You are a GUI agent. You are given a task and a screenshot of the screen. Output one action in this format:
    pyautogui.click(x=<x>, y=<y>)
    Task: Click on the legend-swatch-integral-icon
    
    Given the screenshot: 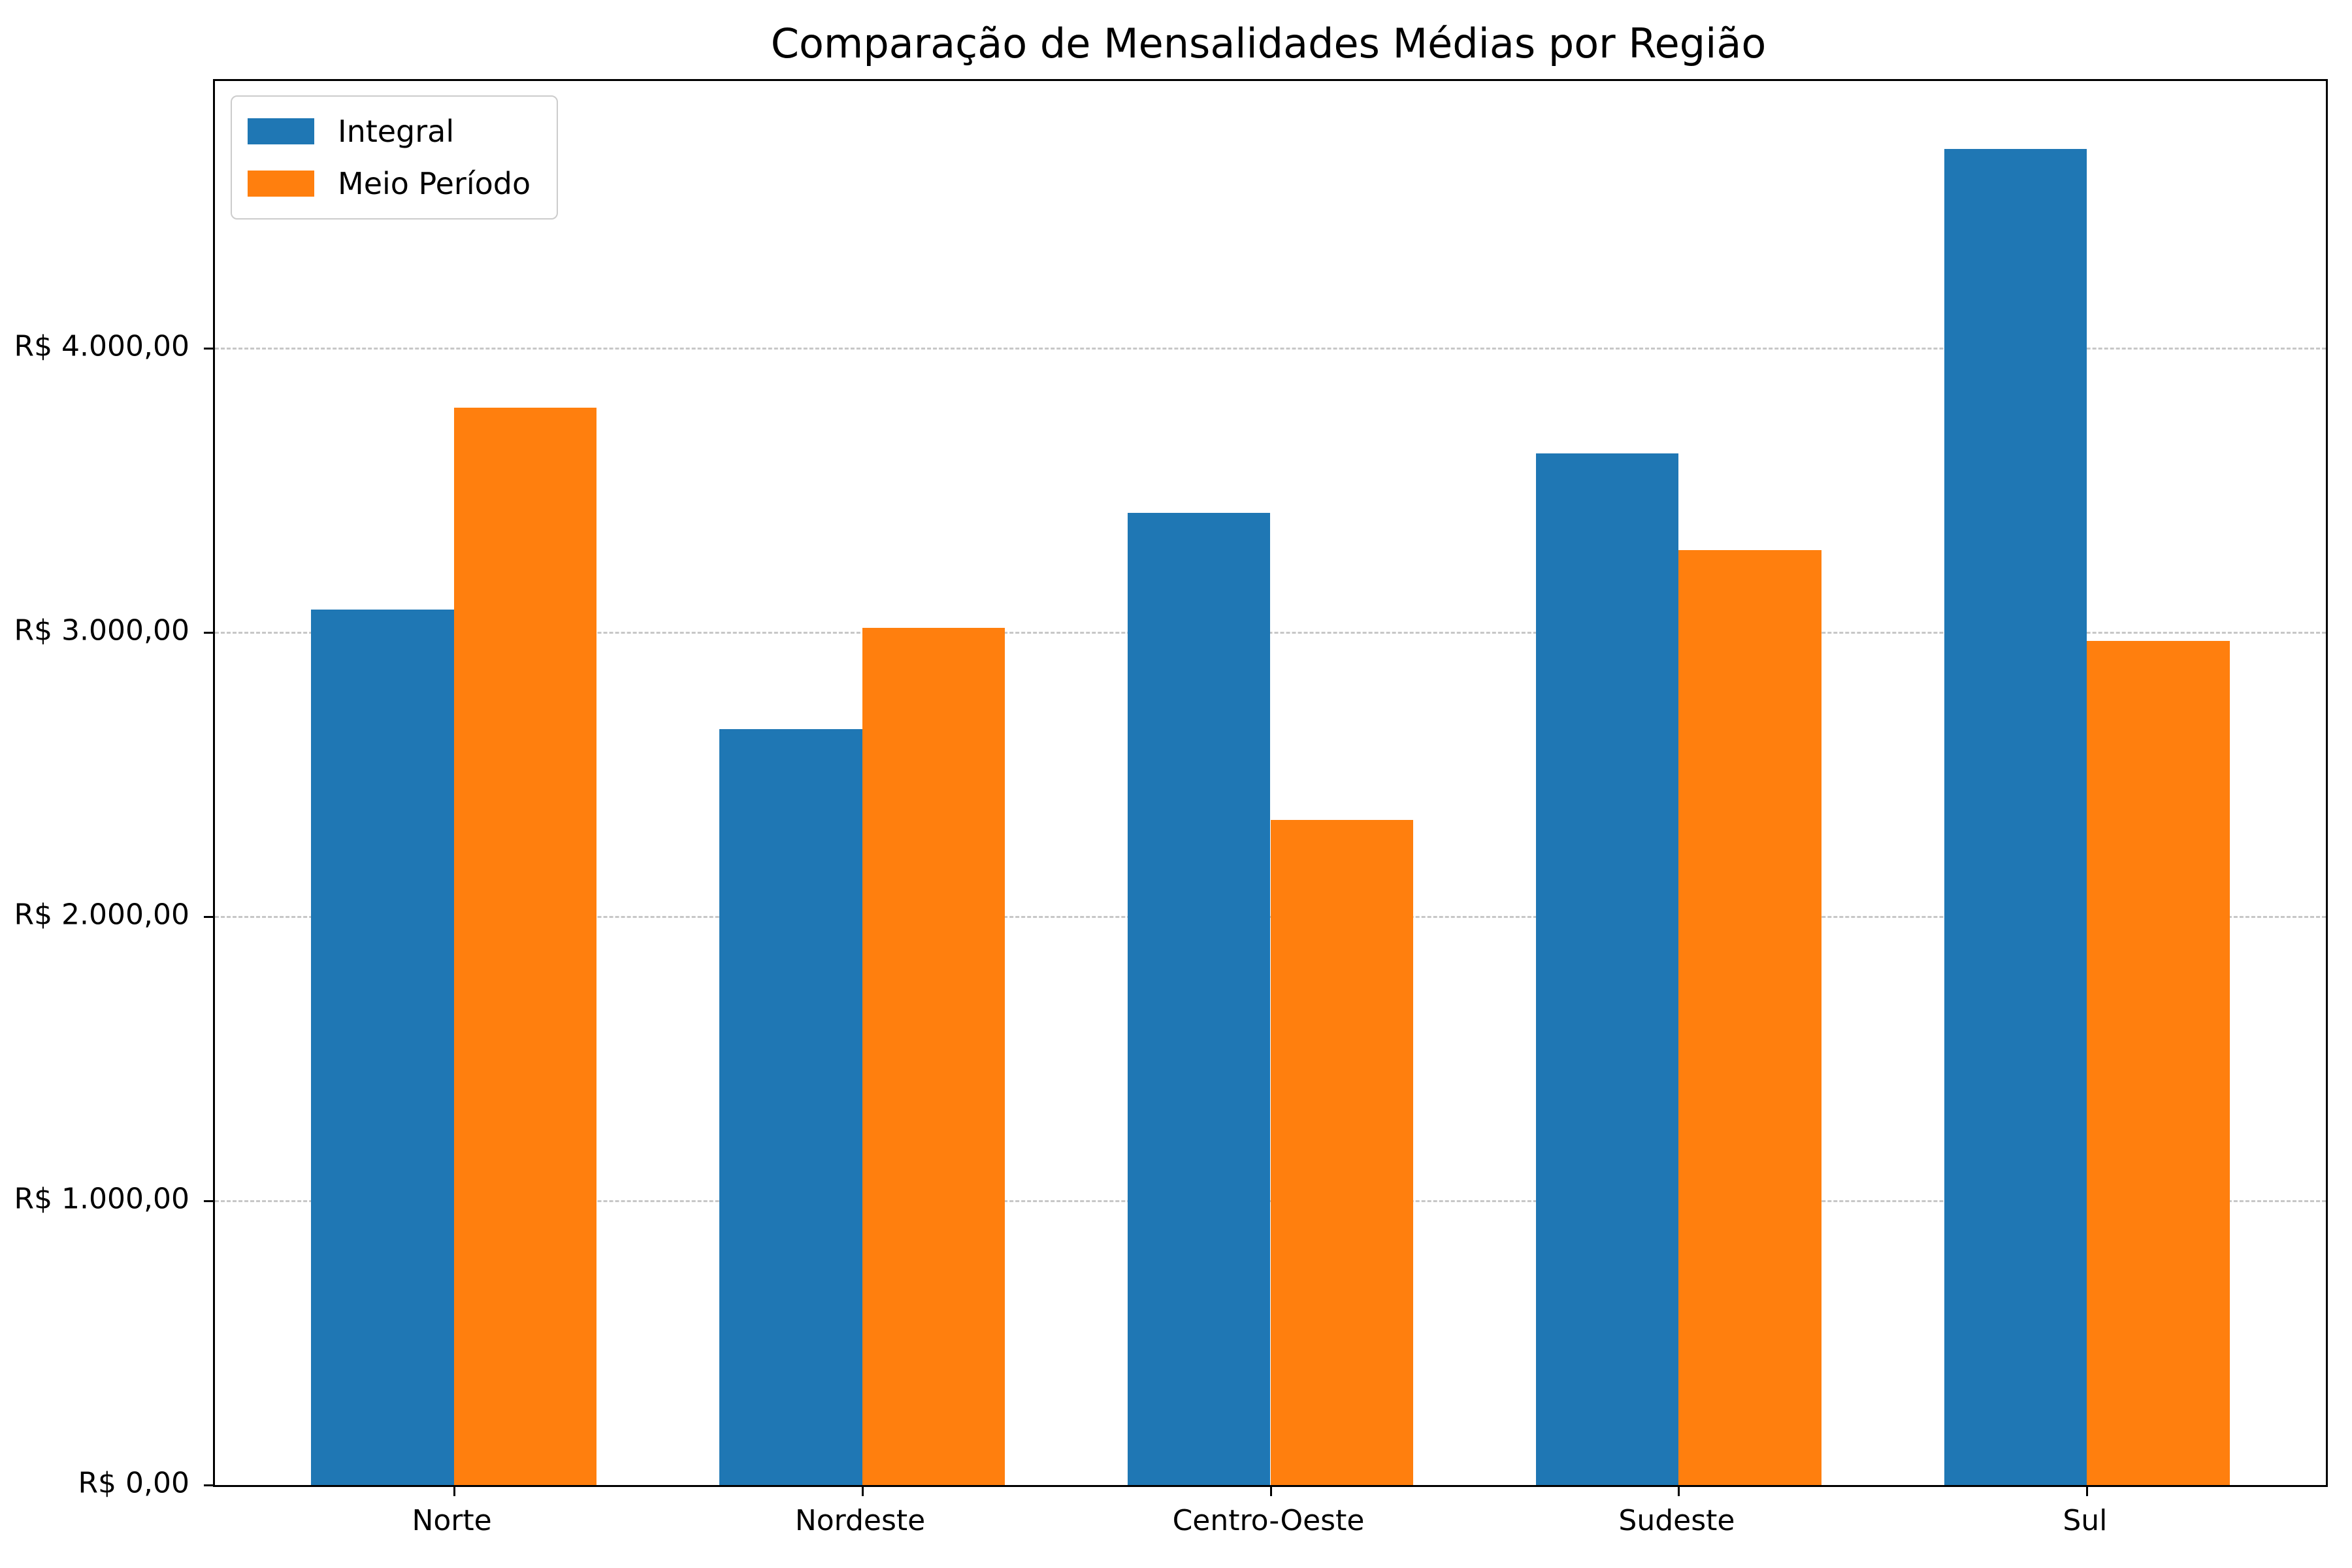 What is the action you would take?
    pyautogui.click(x=281, y=131)
    